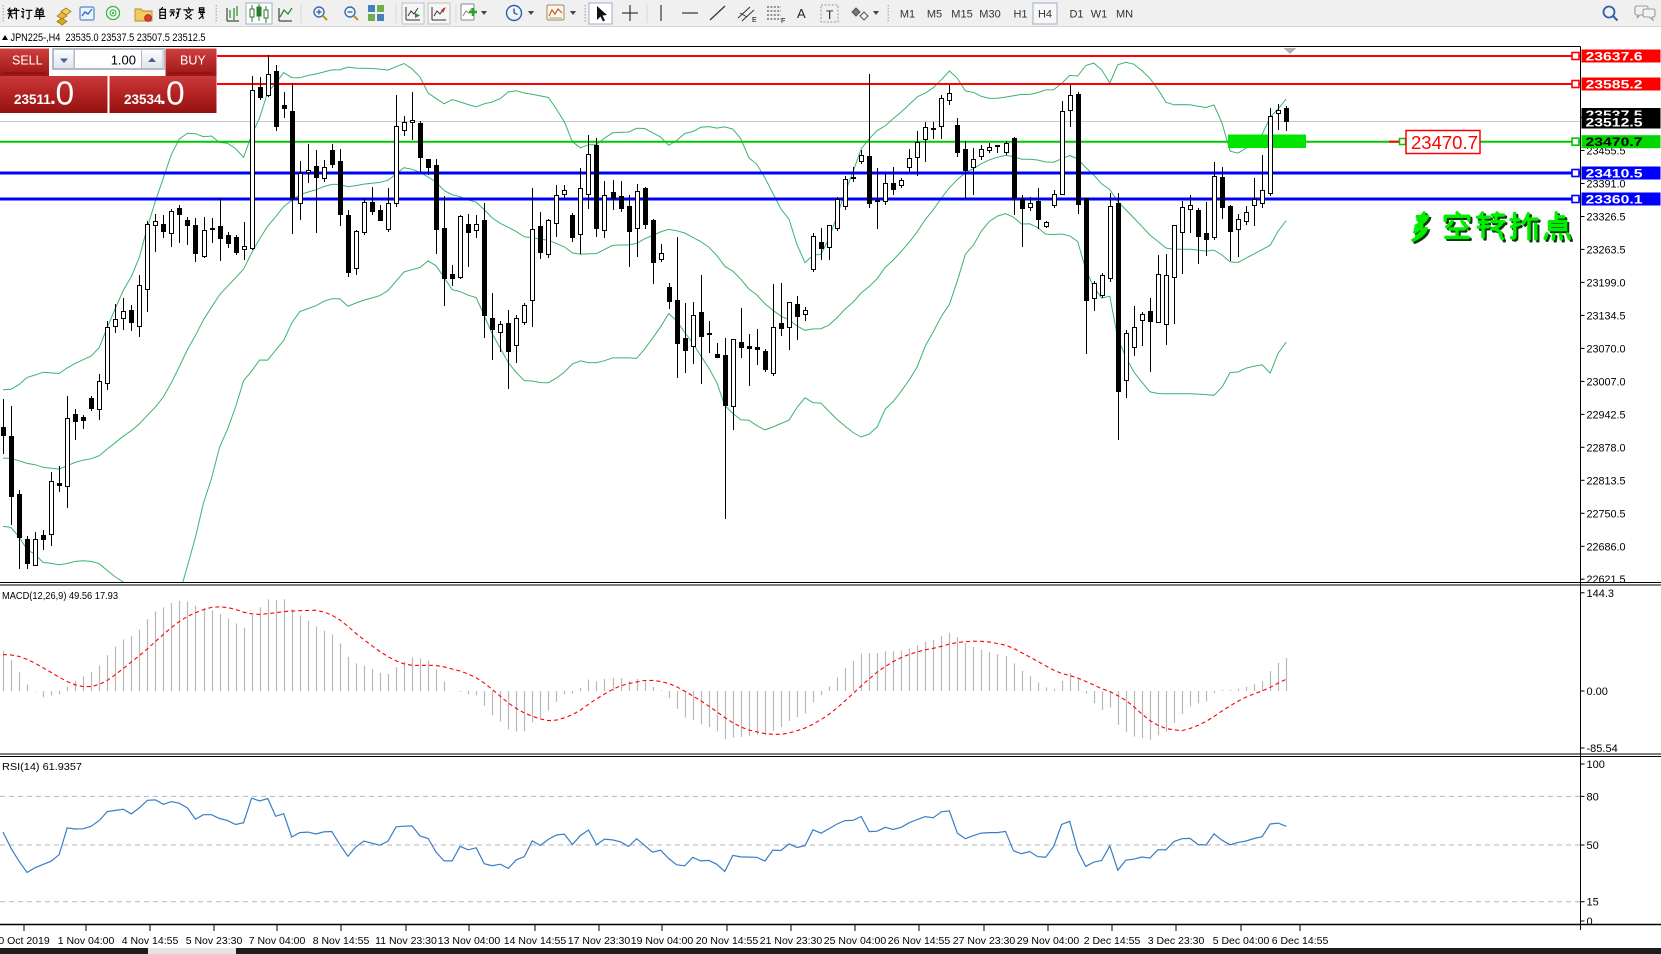 This screenshot has width=1661, height=954. Describe the element at coordinates (754, 20) in the screenshot. I see `svg-text: E` at that location.